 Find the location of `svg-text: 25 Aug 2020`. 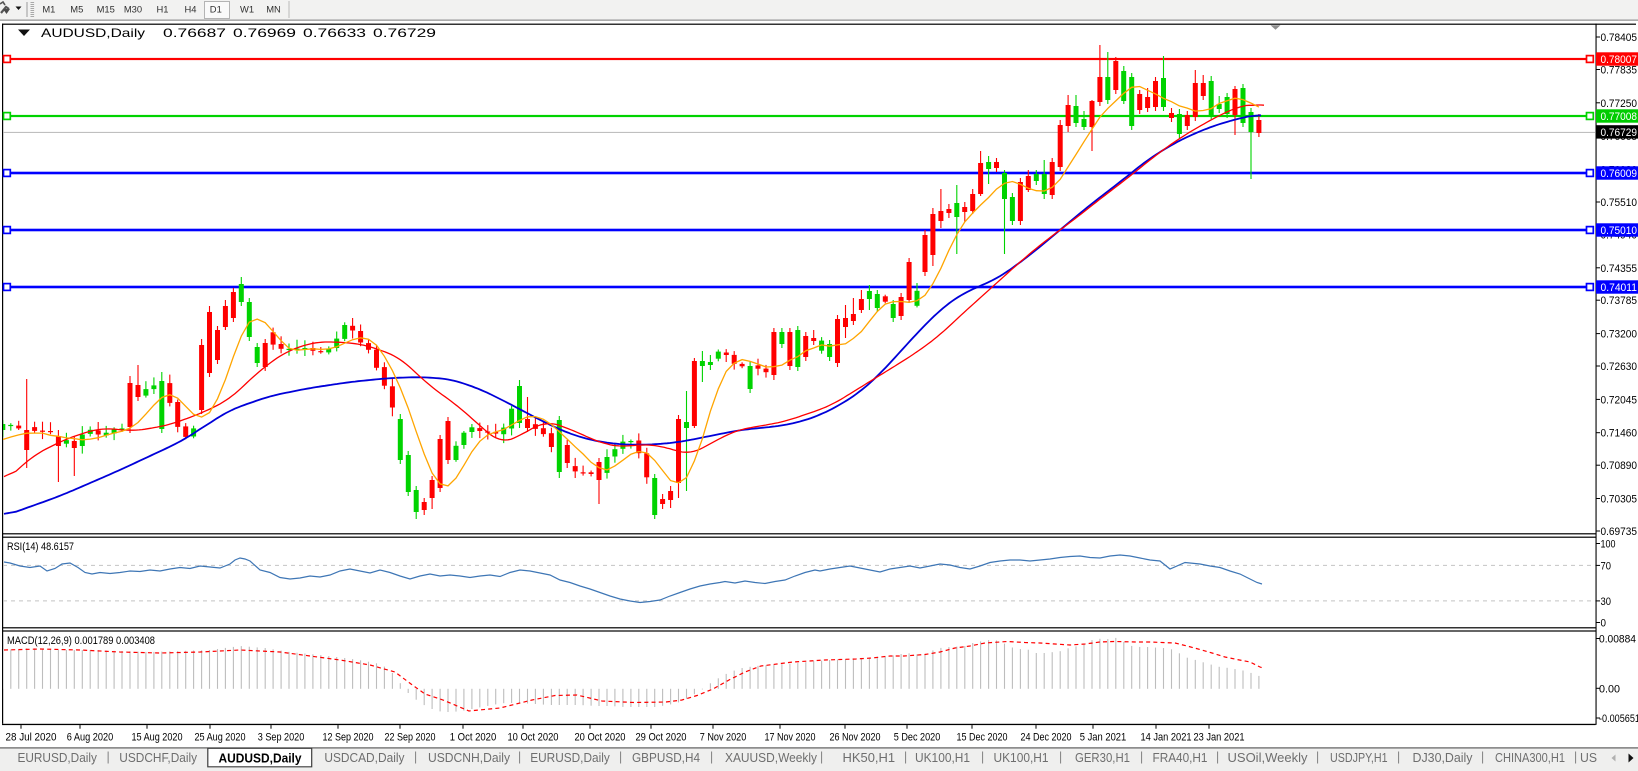

svg-text: 25 Aug 2020 is located at coordinates (219, 738).